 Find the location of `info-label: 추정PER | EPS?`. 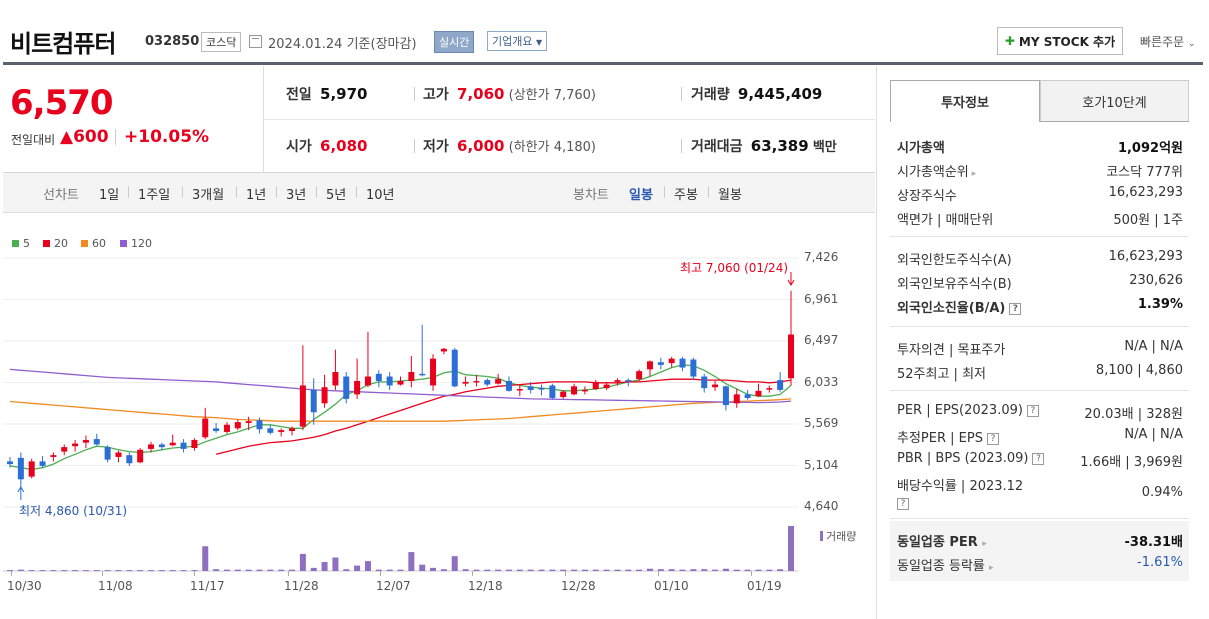

info-label: 추정PER | EPS? is located at coordinates (948, 436).